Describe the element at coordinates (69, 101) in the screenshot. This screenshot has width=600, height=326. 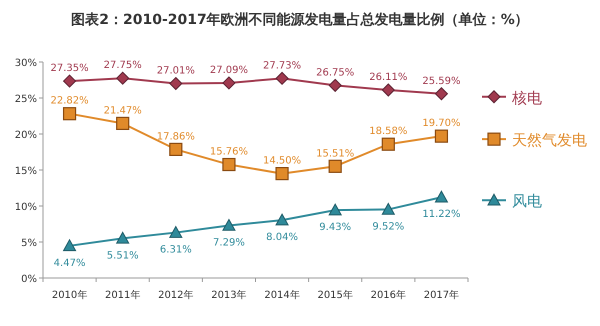
I see `data-label: 22.82%` at that location.